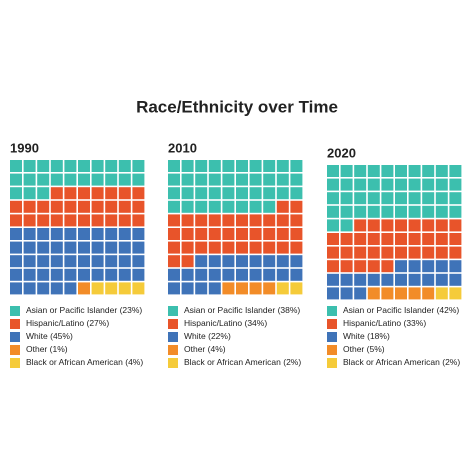 The width and height of the screenshot is (474, 474). What do you see at coordinates (384, 323) in the screenshot?
I see `legend-label: Hispanic/Latino (33%)` at bounding box center [384, 323].